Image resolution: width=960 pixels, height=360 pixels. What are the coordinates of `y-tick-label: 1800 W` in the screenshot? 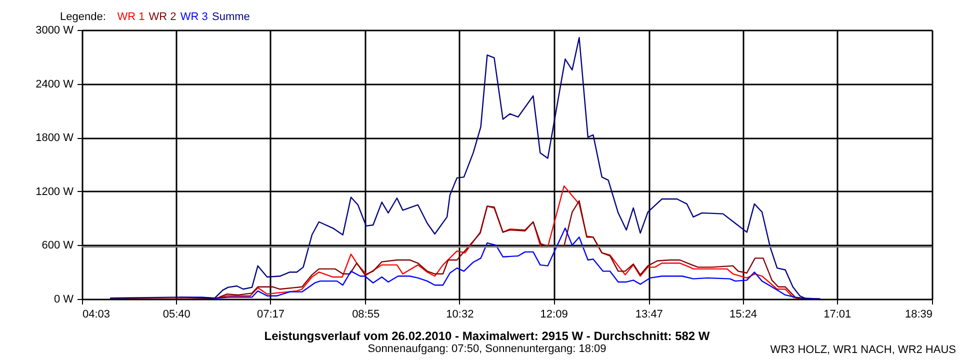 It's located at (55, 138).